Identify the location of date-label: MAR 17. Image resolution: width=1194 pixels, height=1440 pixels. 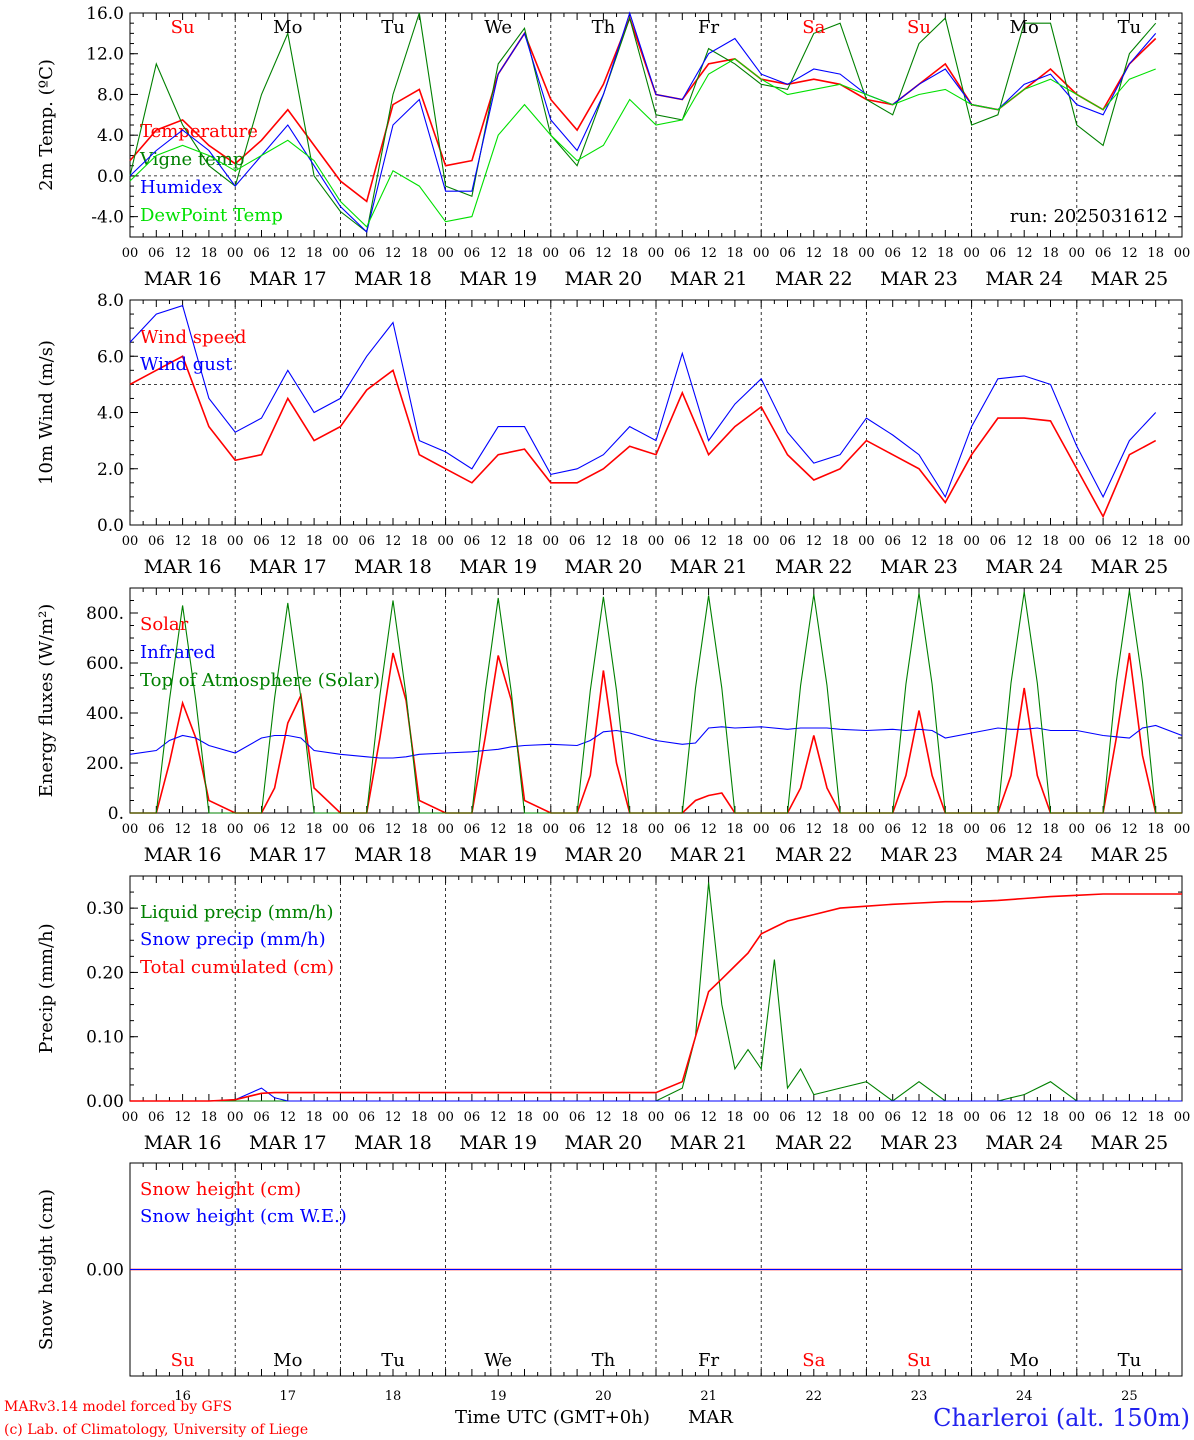
(288, 279).